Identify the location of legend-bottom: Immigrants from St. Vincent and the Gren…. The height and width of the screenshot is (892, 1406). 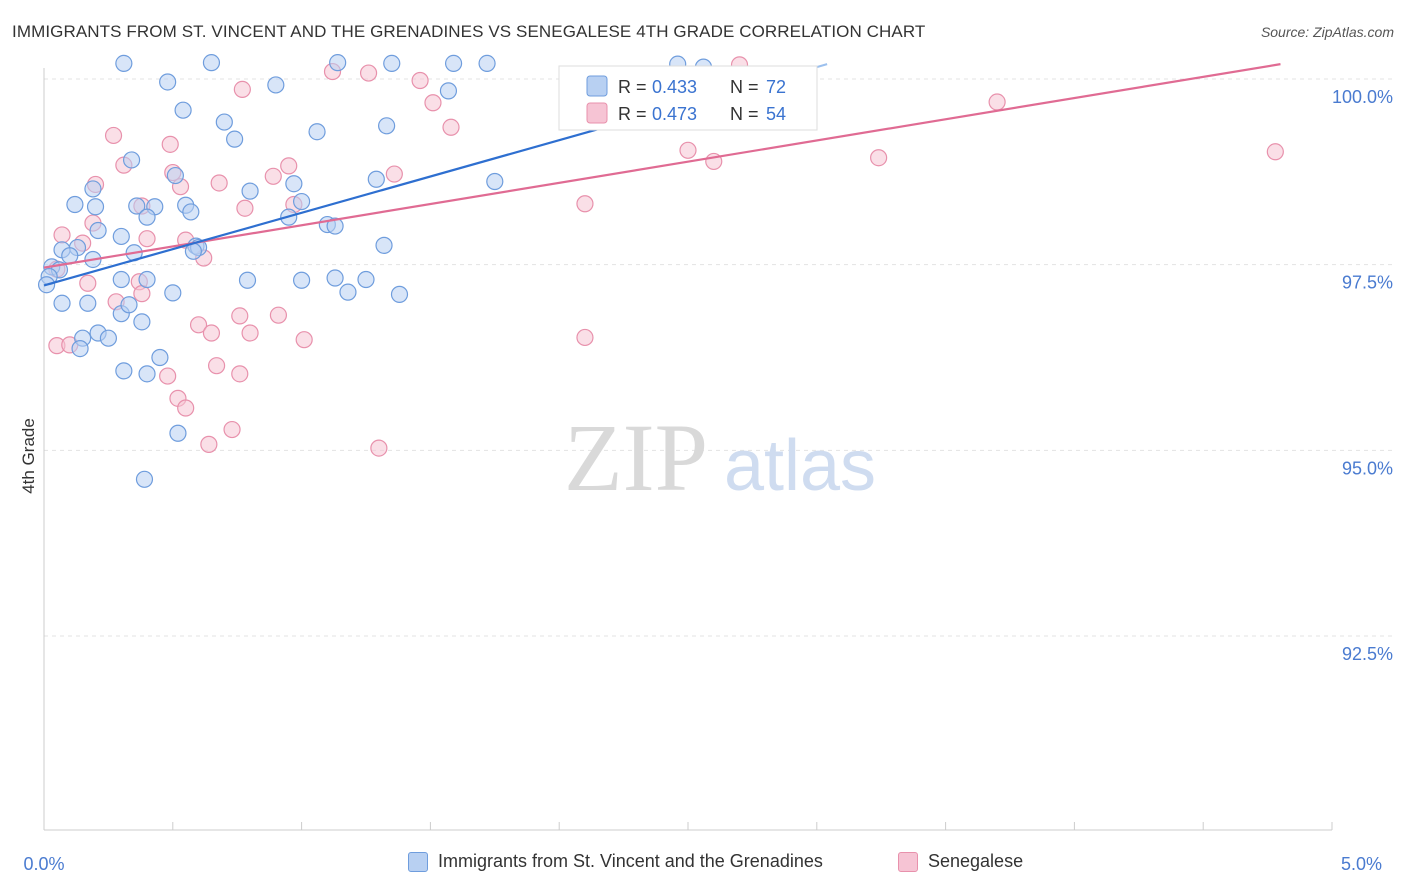
(703, 864).